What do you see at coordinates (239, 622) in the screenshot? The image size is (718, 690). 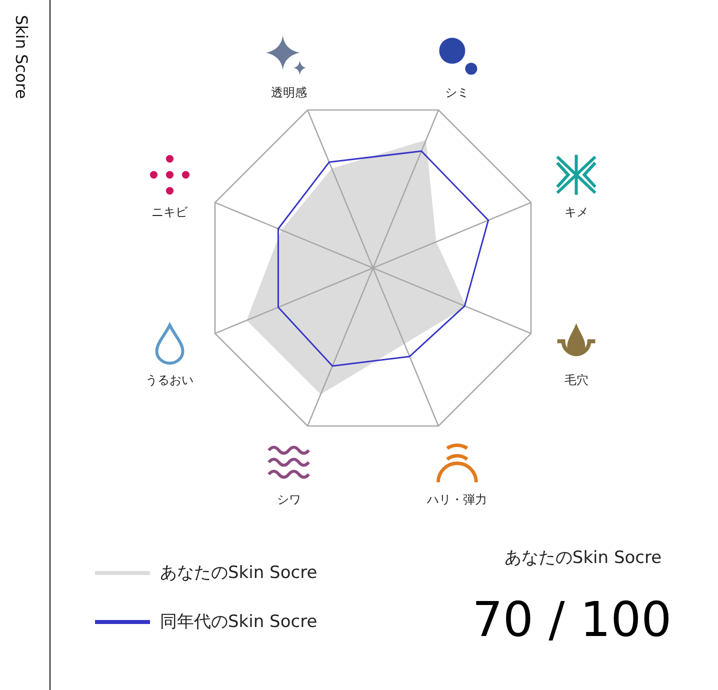 I see `legend-label: 同年代のSkin Socre` at bounding box center [239, 622].